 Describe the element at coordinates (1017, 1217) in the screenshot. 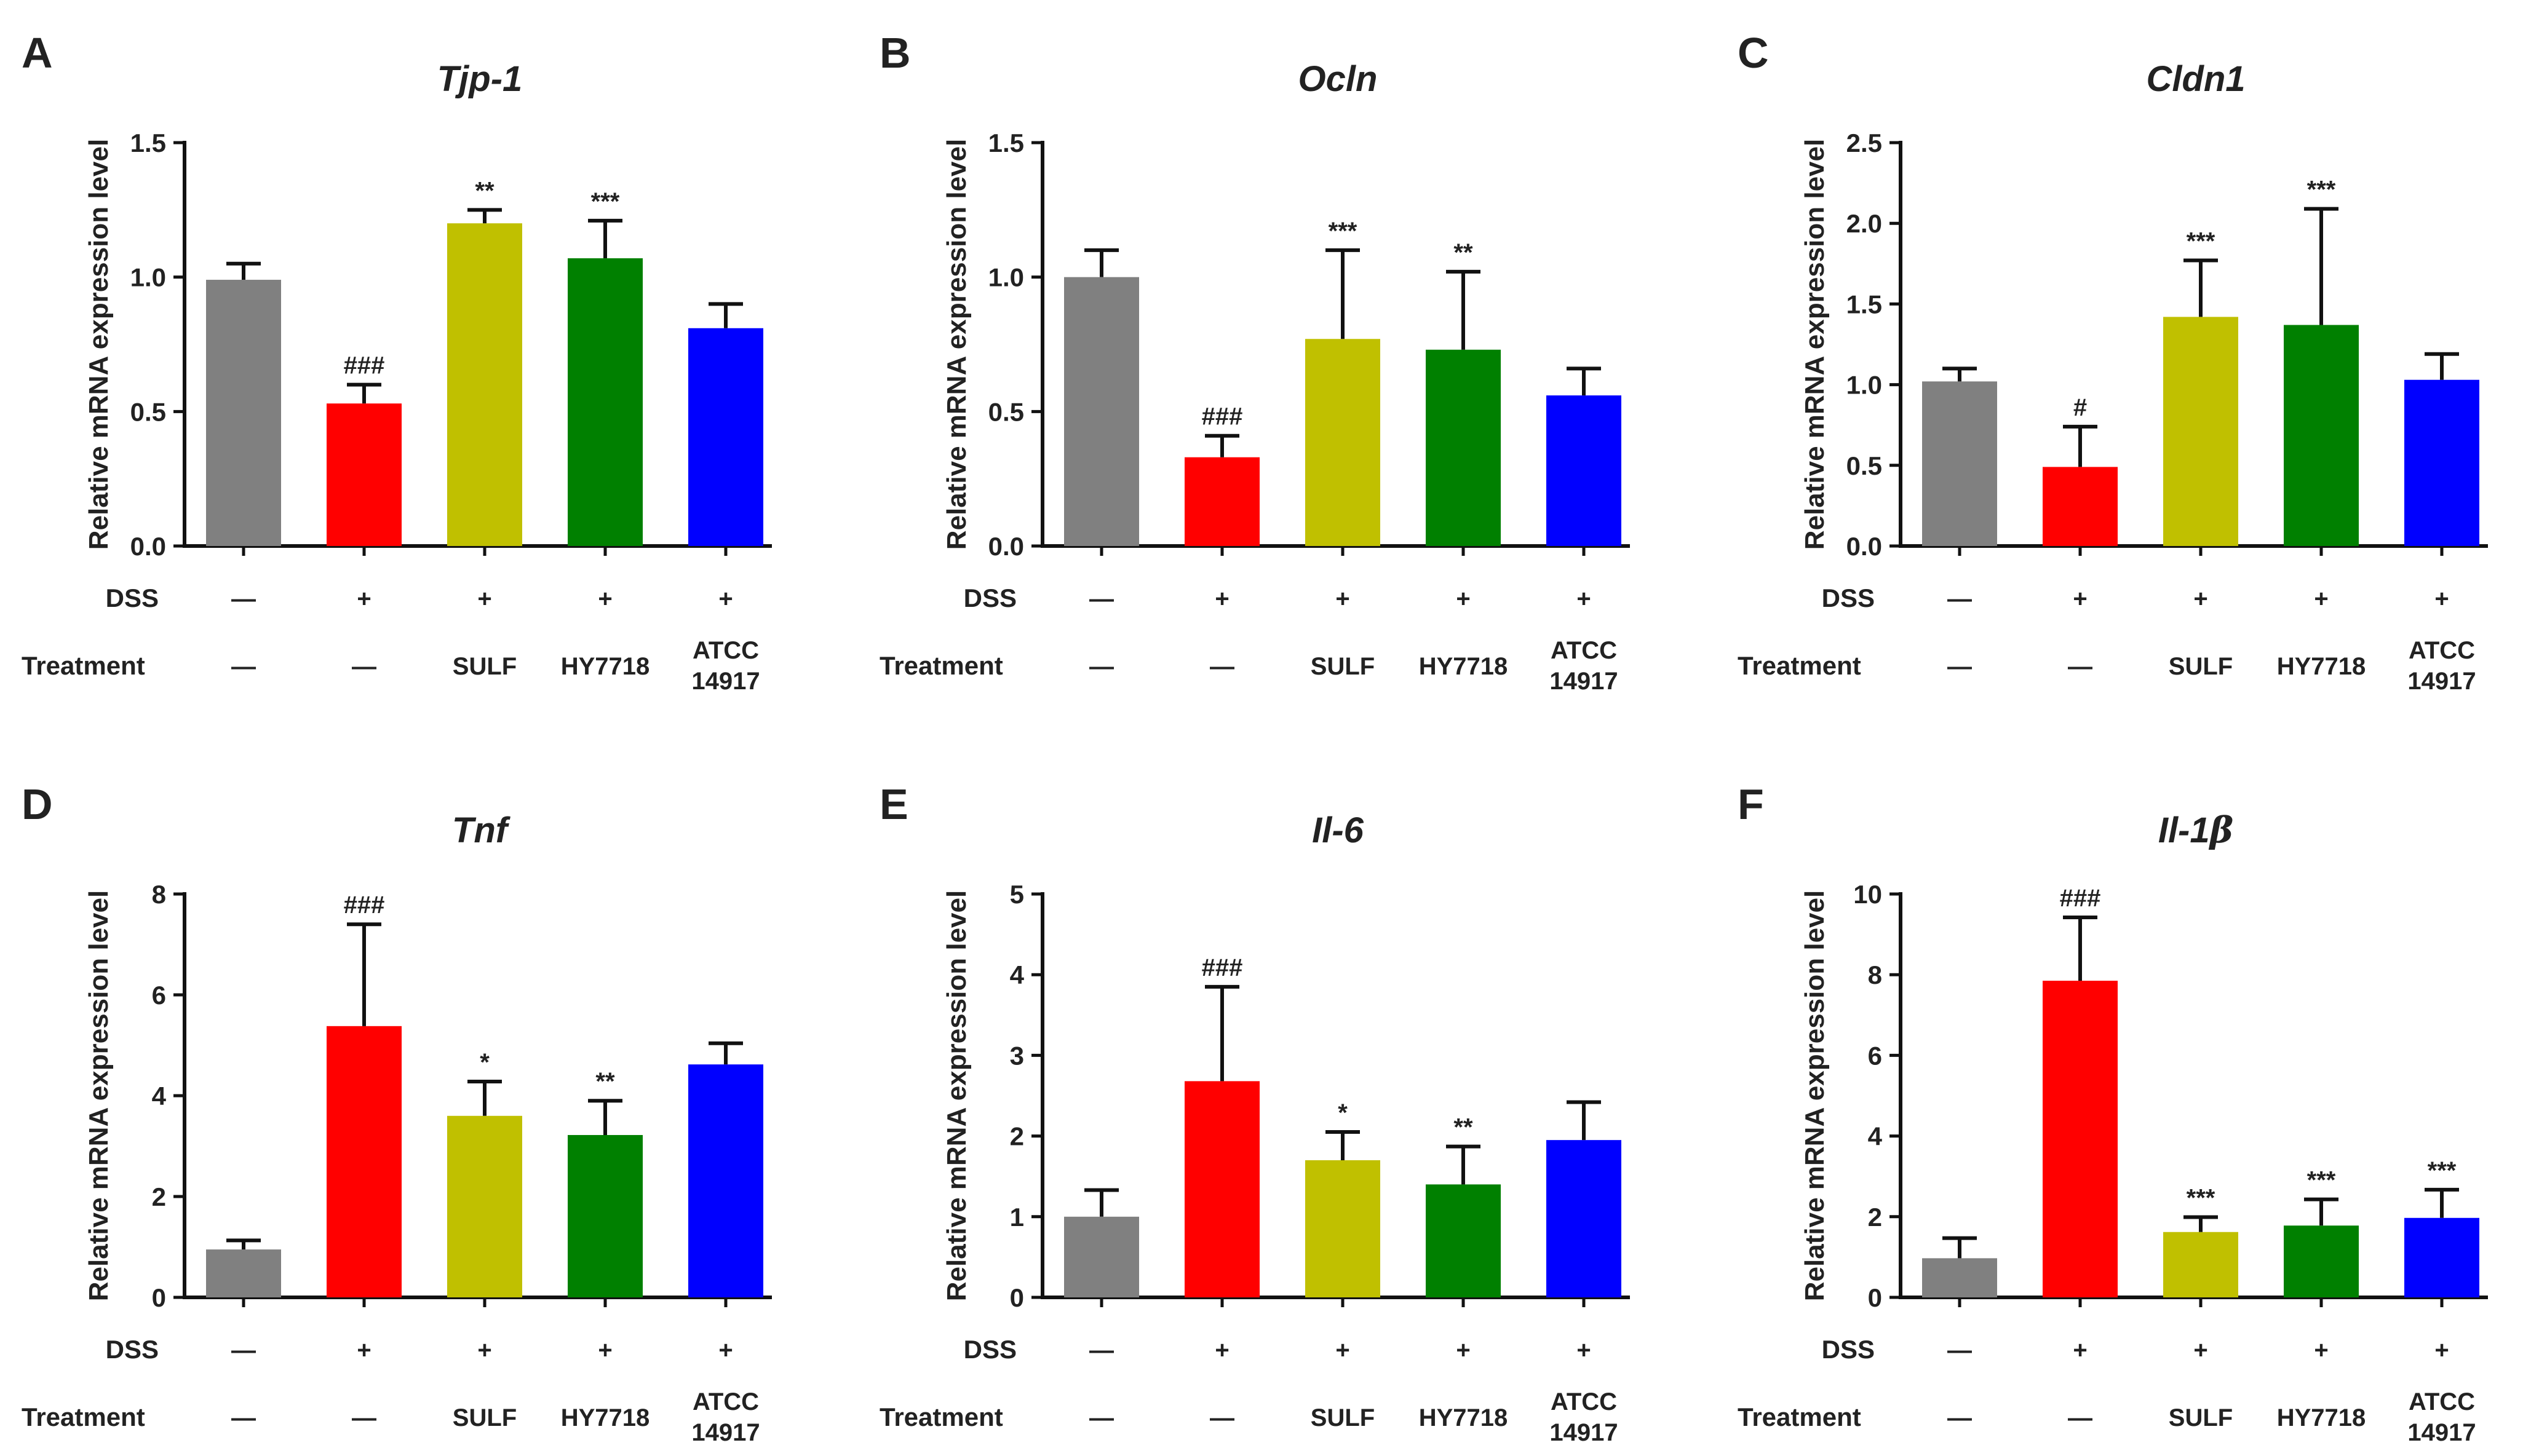

I see `y-tick-label: 1` at that location.